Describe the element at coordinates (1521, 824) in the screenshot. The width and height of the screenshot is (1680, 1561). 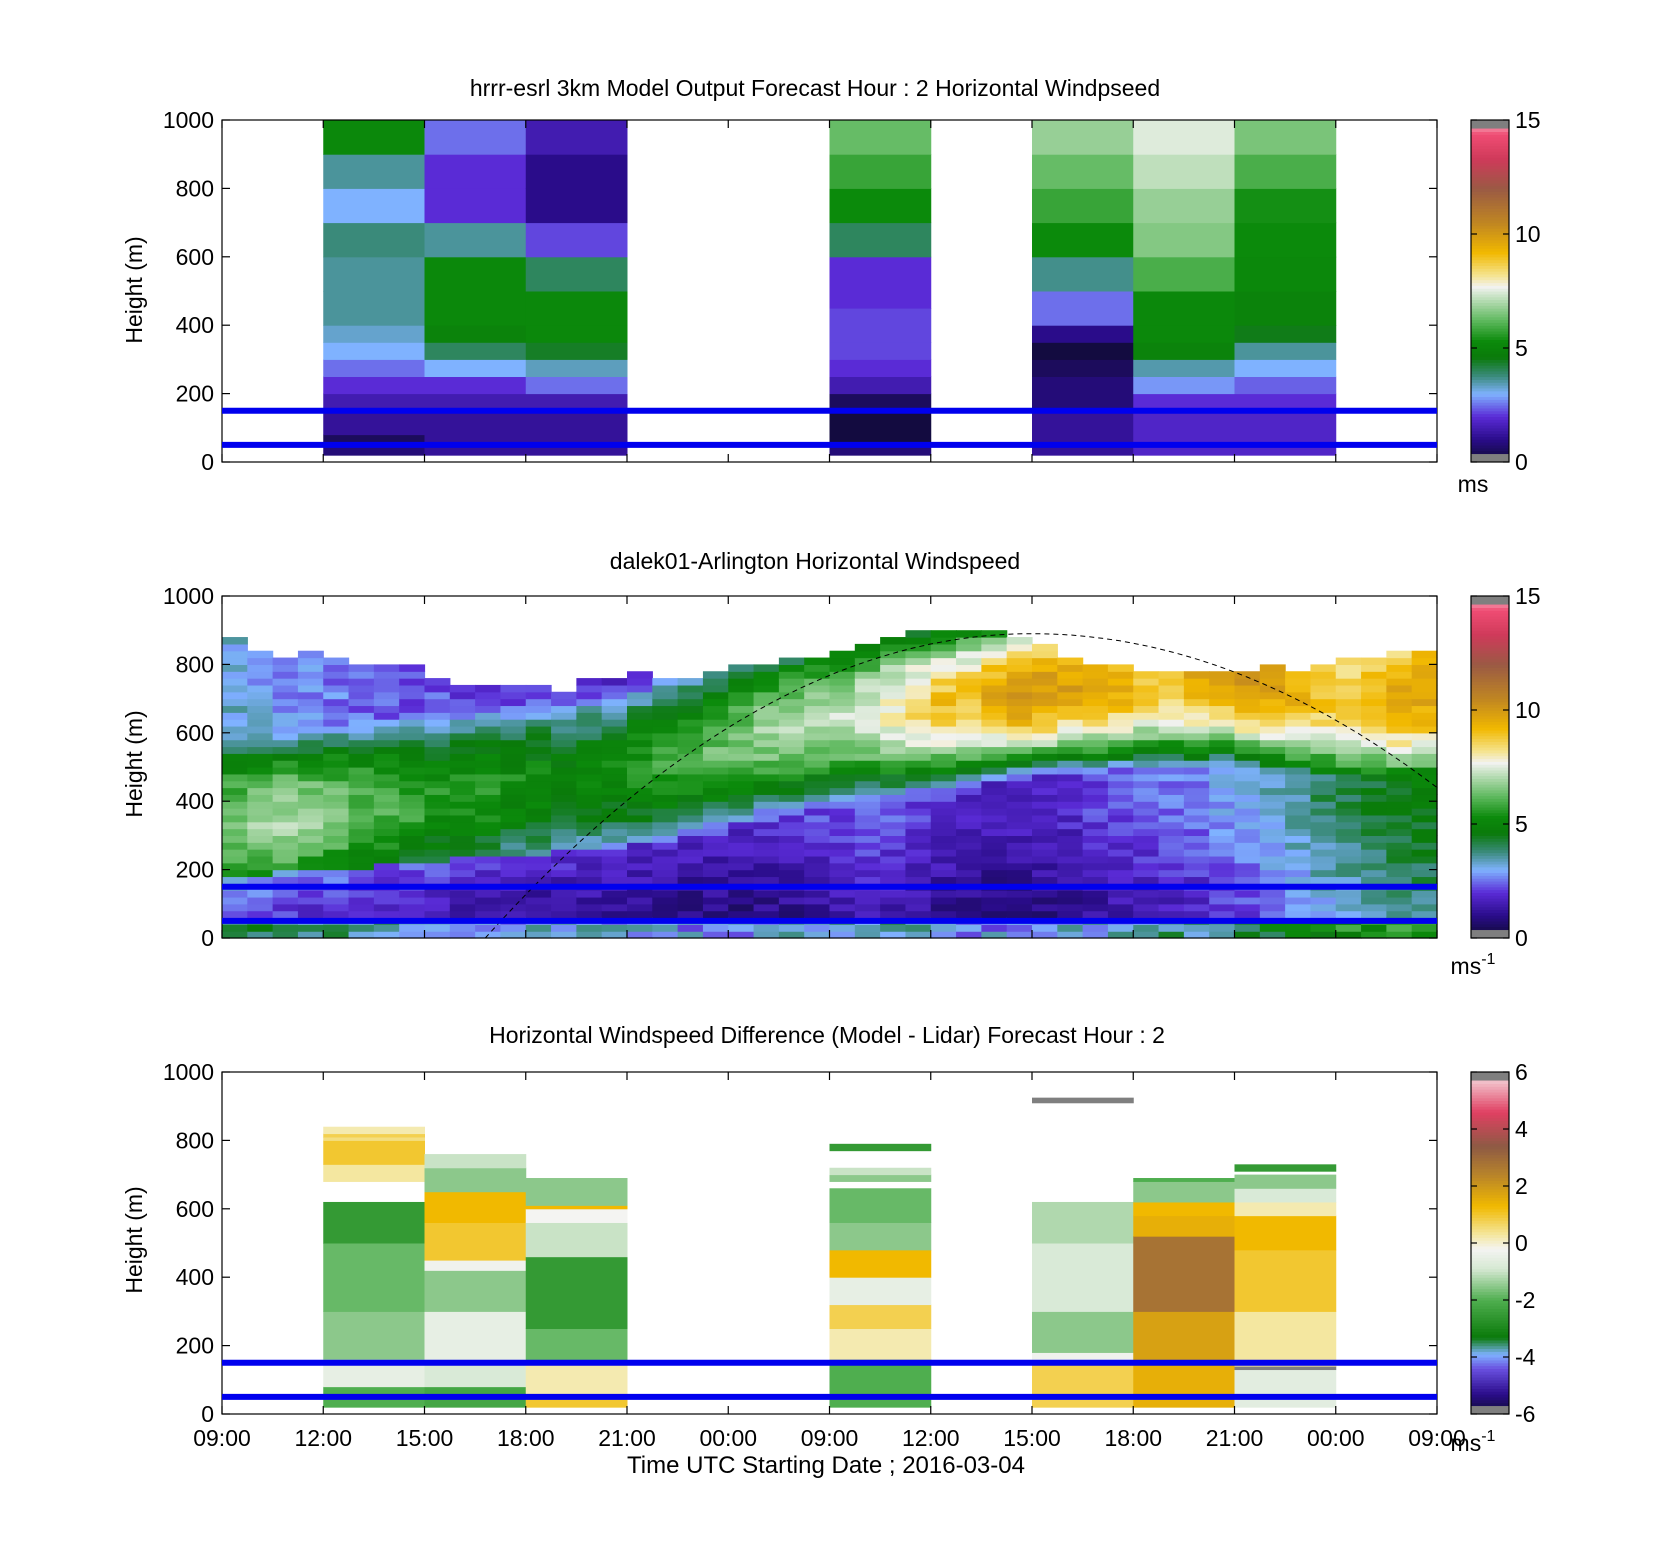
I see `colorbar-tick-label: 5` at that location.